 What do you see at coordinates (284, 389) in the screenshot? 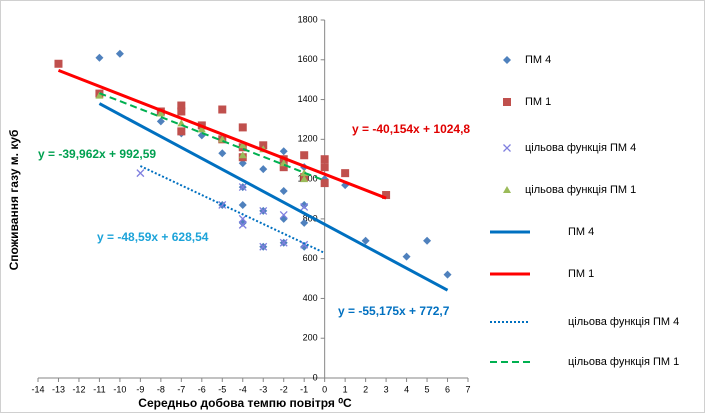
I see `x-tick-label: -2` at bounding box center [284, 389].